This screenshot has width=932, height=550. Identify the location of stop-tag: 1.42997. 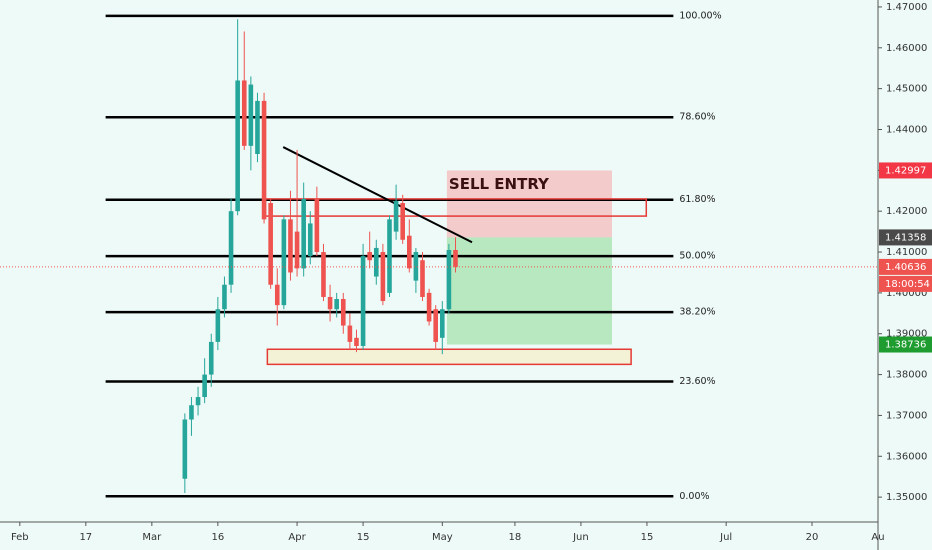
(905, 170).